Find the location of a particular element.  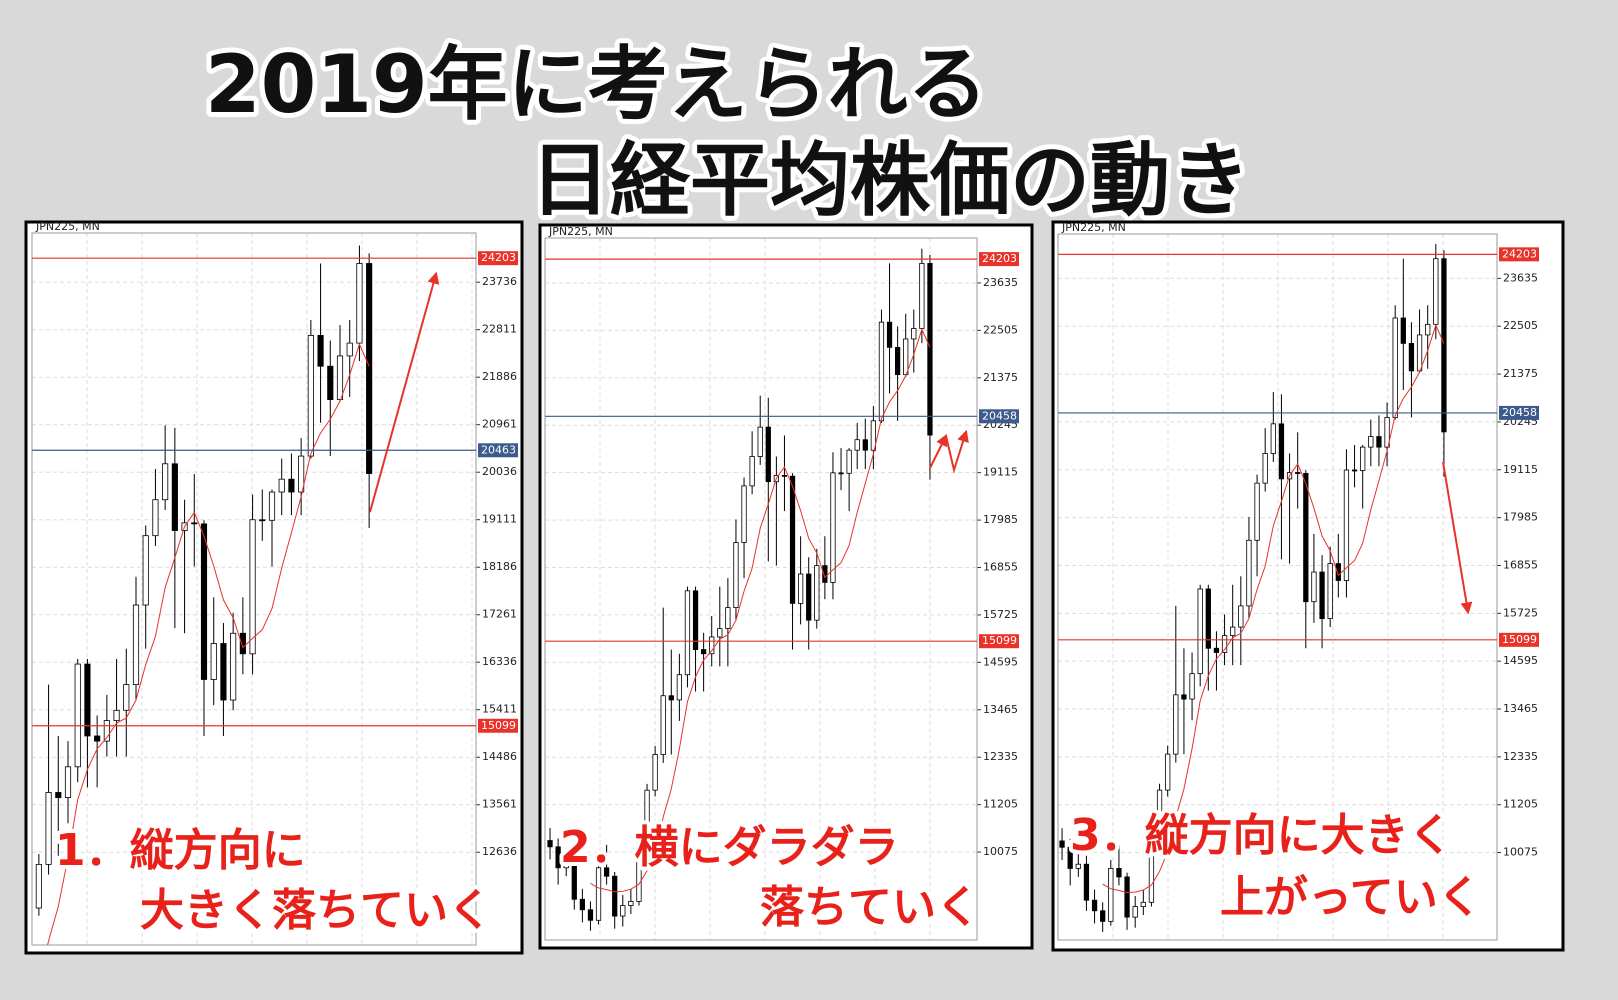

y-tick-label: 15411 is located at coordinates (499, 709).